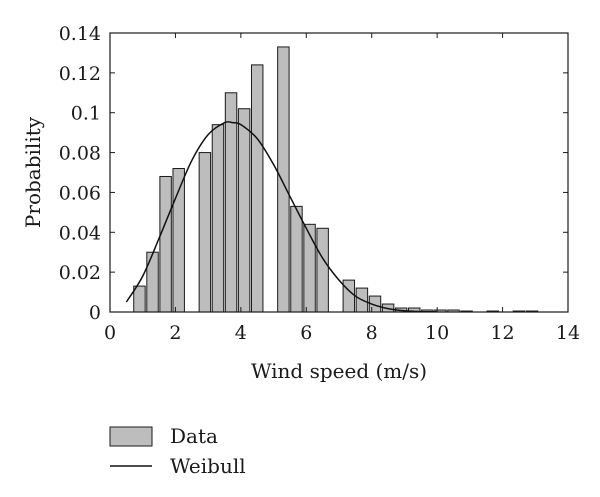  Describe the element at coordinates (95, 313) in the screenshot. I see `y-tick-label: 0` at that location.